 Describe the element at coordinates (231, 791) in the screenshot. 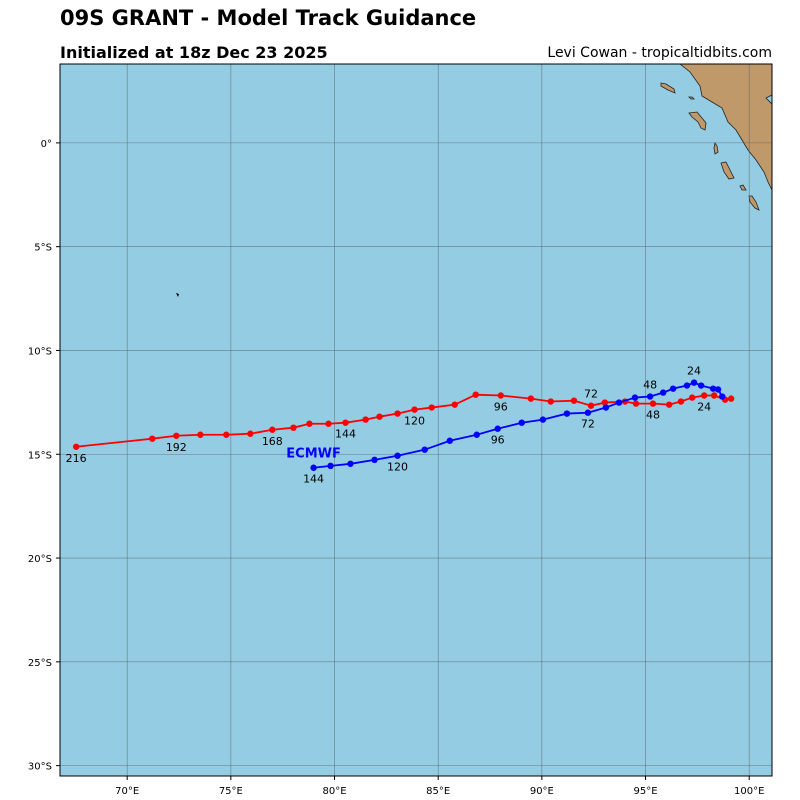

I see `lon-tick-label: 75°E` at that location.